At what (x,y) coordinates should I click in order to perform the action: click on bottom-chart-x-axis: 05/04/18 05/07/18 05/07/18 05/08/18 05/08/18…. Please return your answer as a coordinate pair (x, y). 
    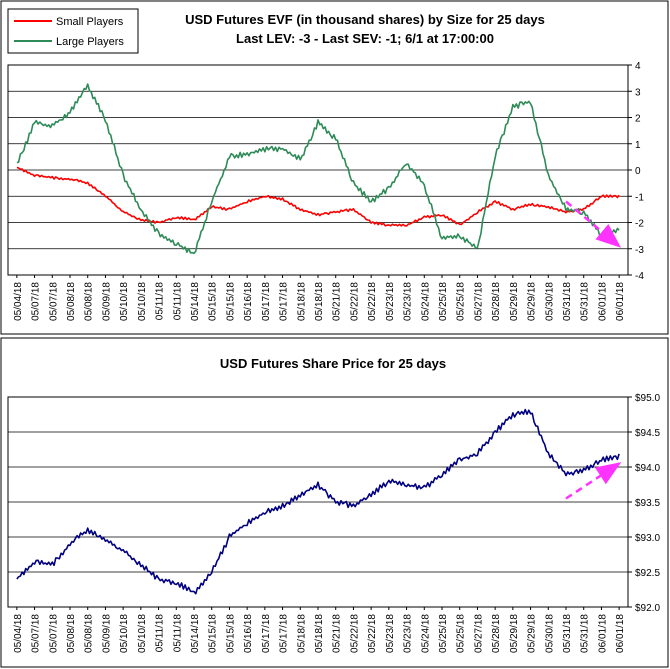
    Looking at the image, I should click on (319, 630).